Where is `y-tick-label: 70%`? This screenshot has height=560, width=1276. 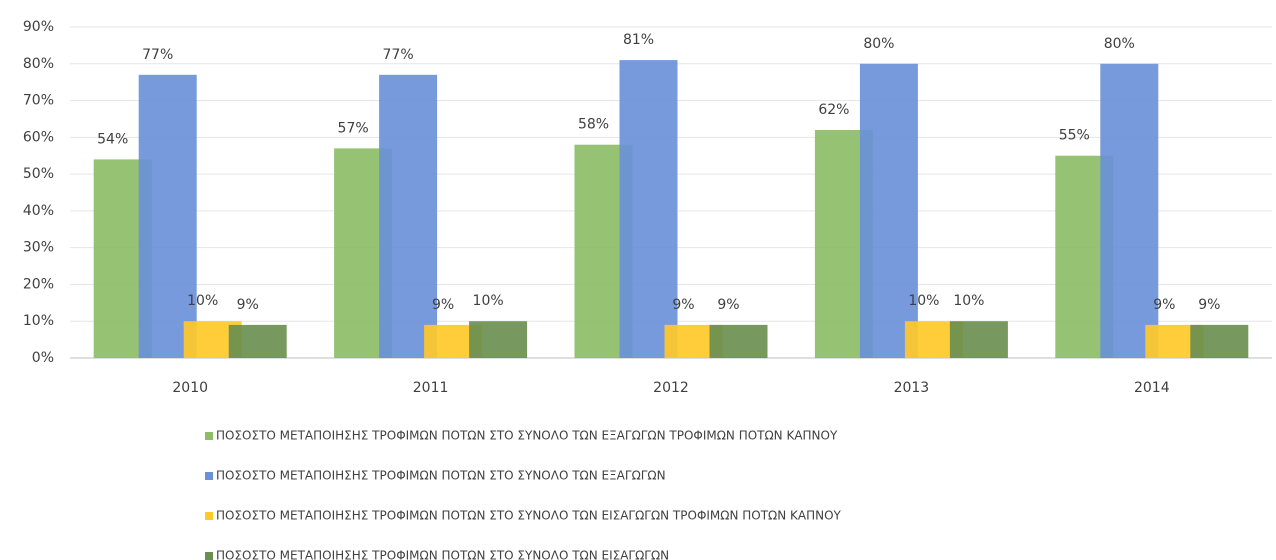 y-tick-label: 70% is located at coordinates (38, 101).